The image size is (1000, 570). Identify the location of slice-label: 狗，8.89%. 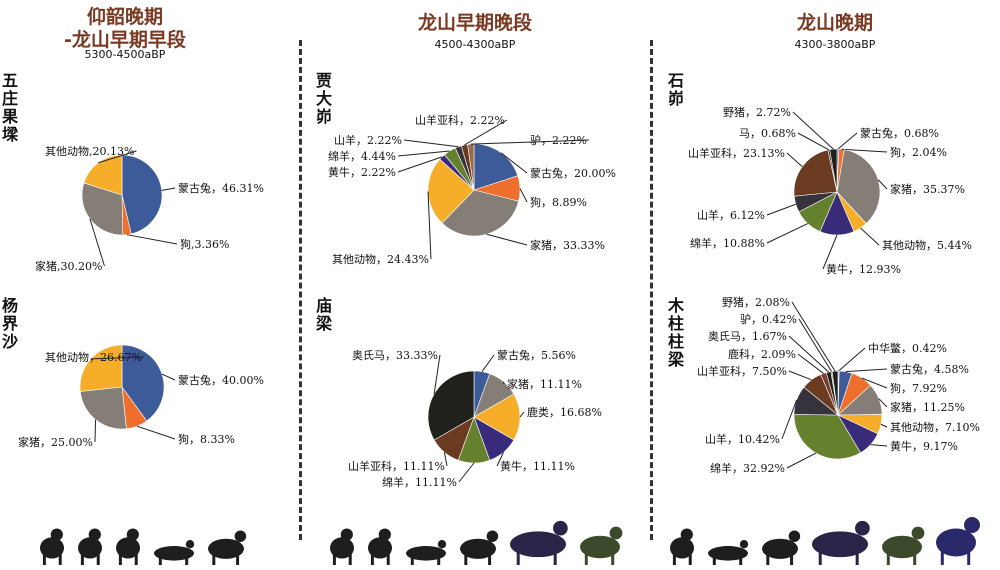
(558, 202).